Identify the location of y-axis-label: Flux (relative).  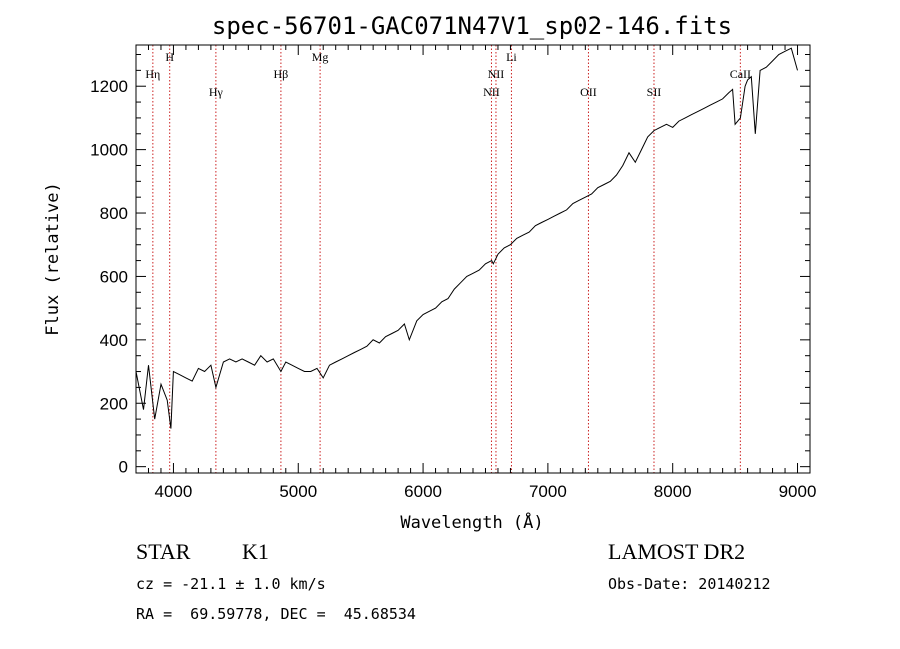
(53, 259).